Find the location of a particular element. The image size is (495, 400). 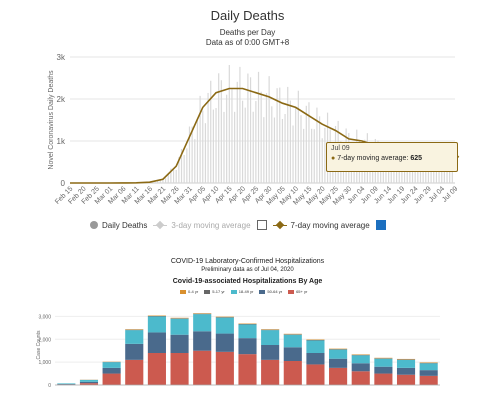

dot-icon is located at coordinates (94, 225).